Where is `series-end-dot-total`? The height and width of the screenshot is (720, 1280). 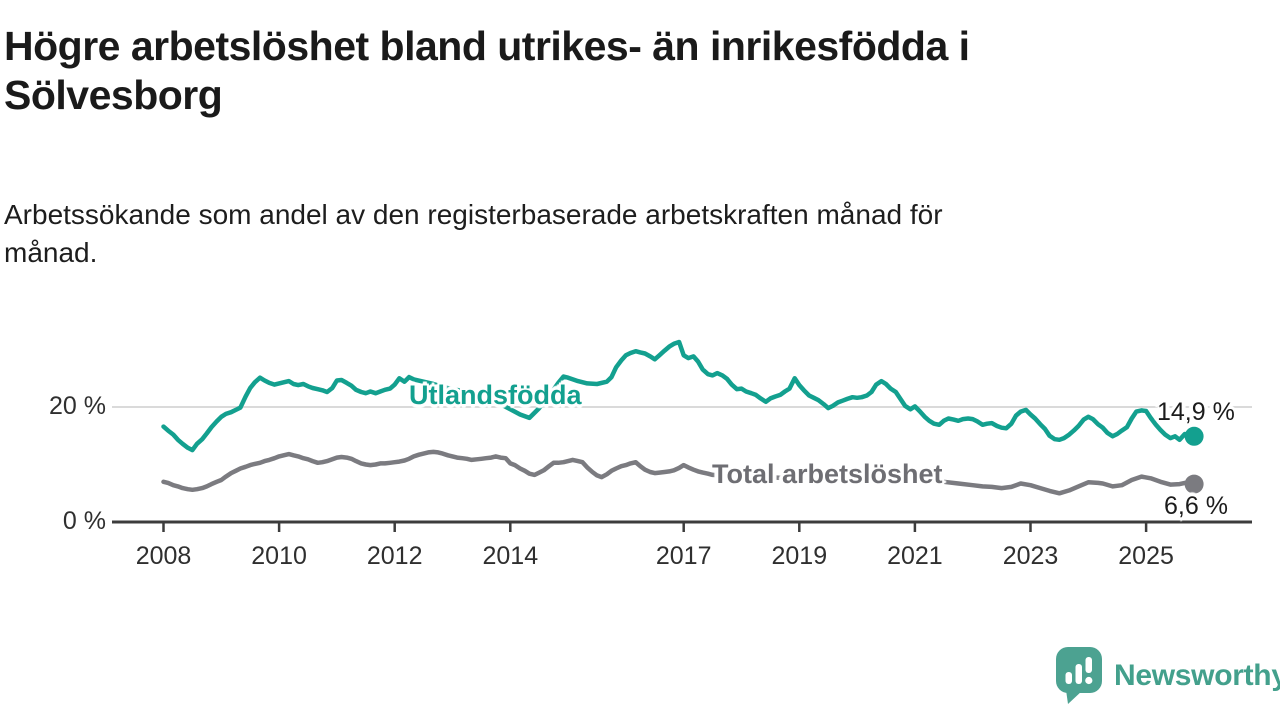 series-end-dot-total is located at coordinates (1194, 484).